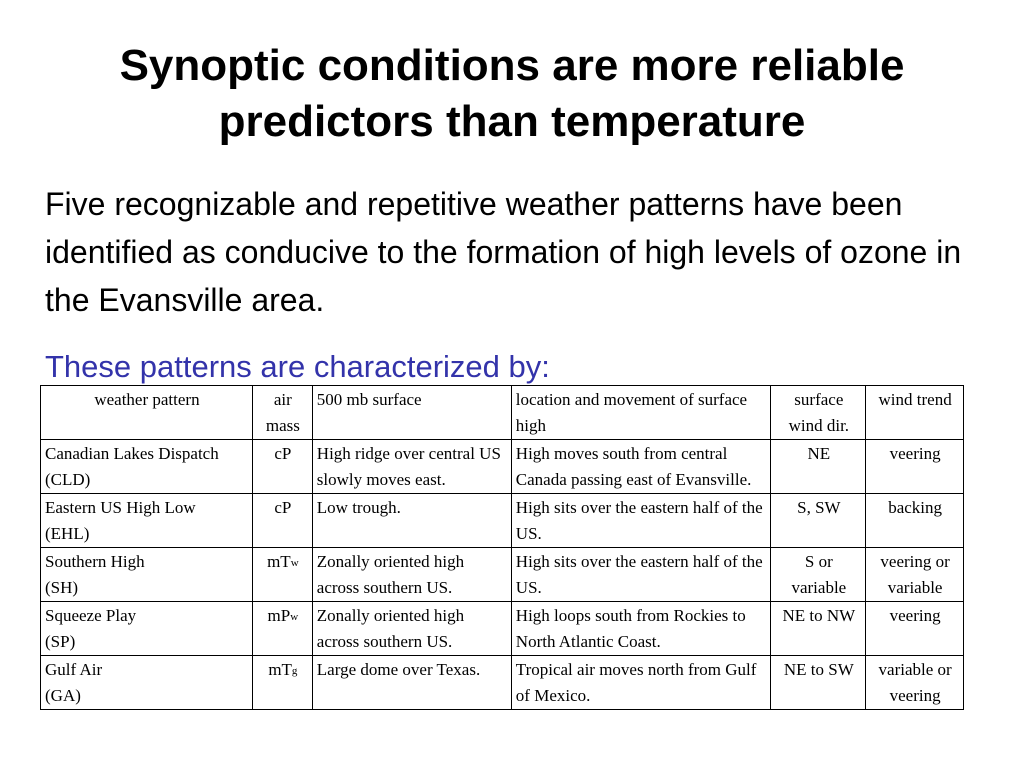 This screenshot has height=768, width=1024. Describe the element at coordinates (120, 507) in the screenshot. I see `pattern-name: Eastern US High Low` at that location.